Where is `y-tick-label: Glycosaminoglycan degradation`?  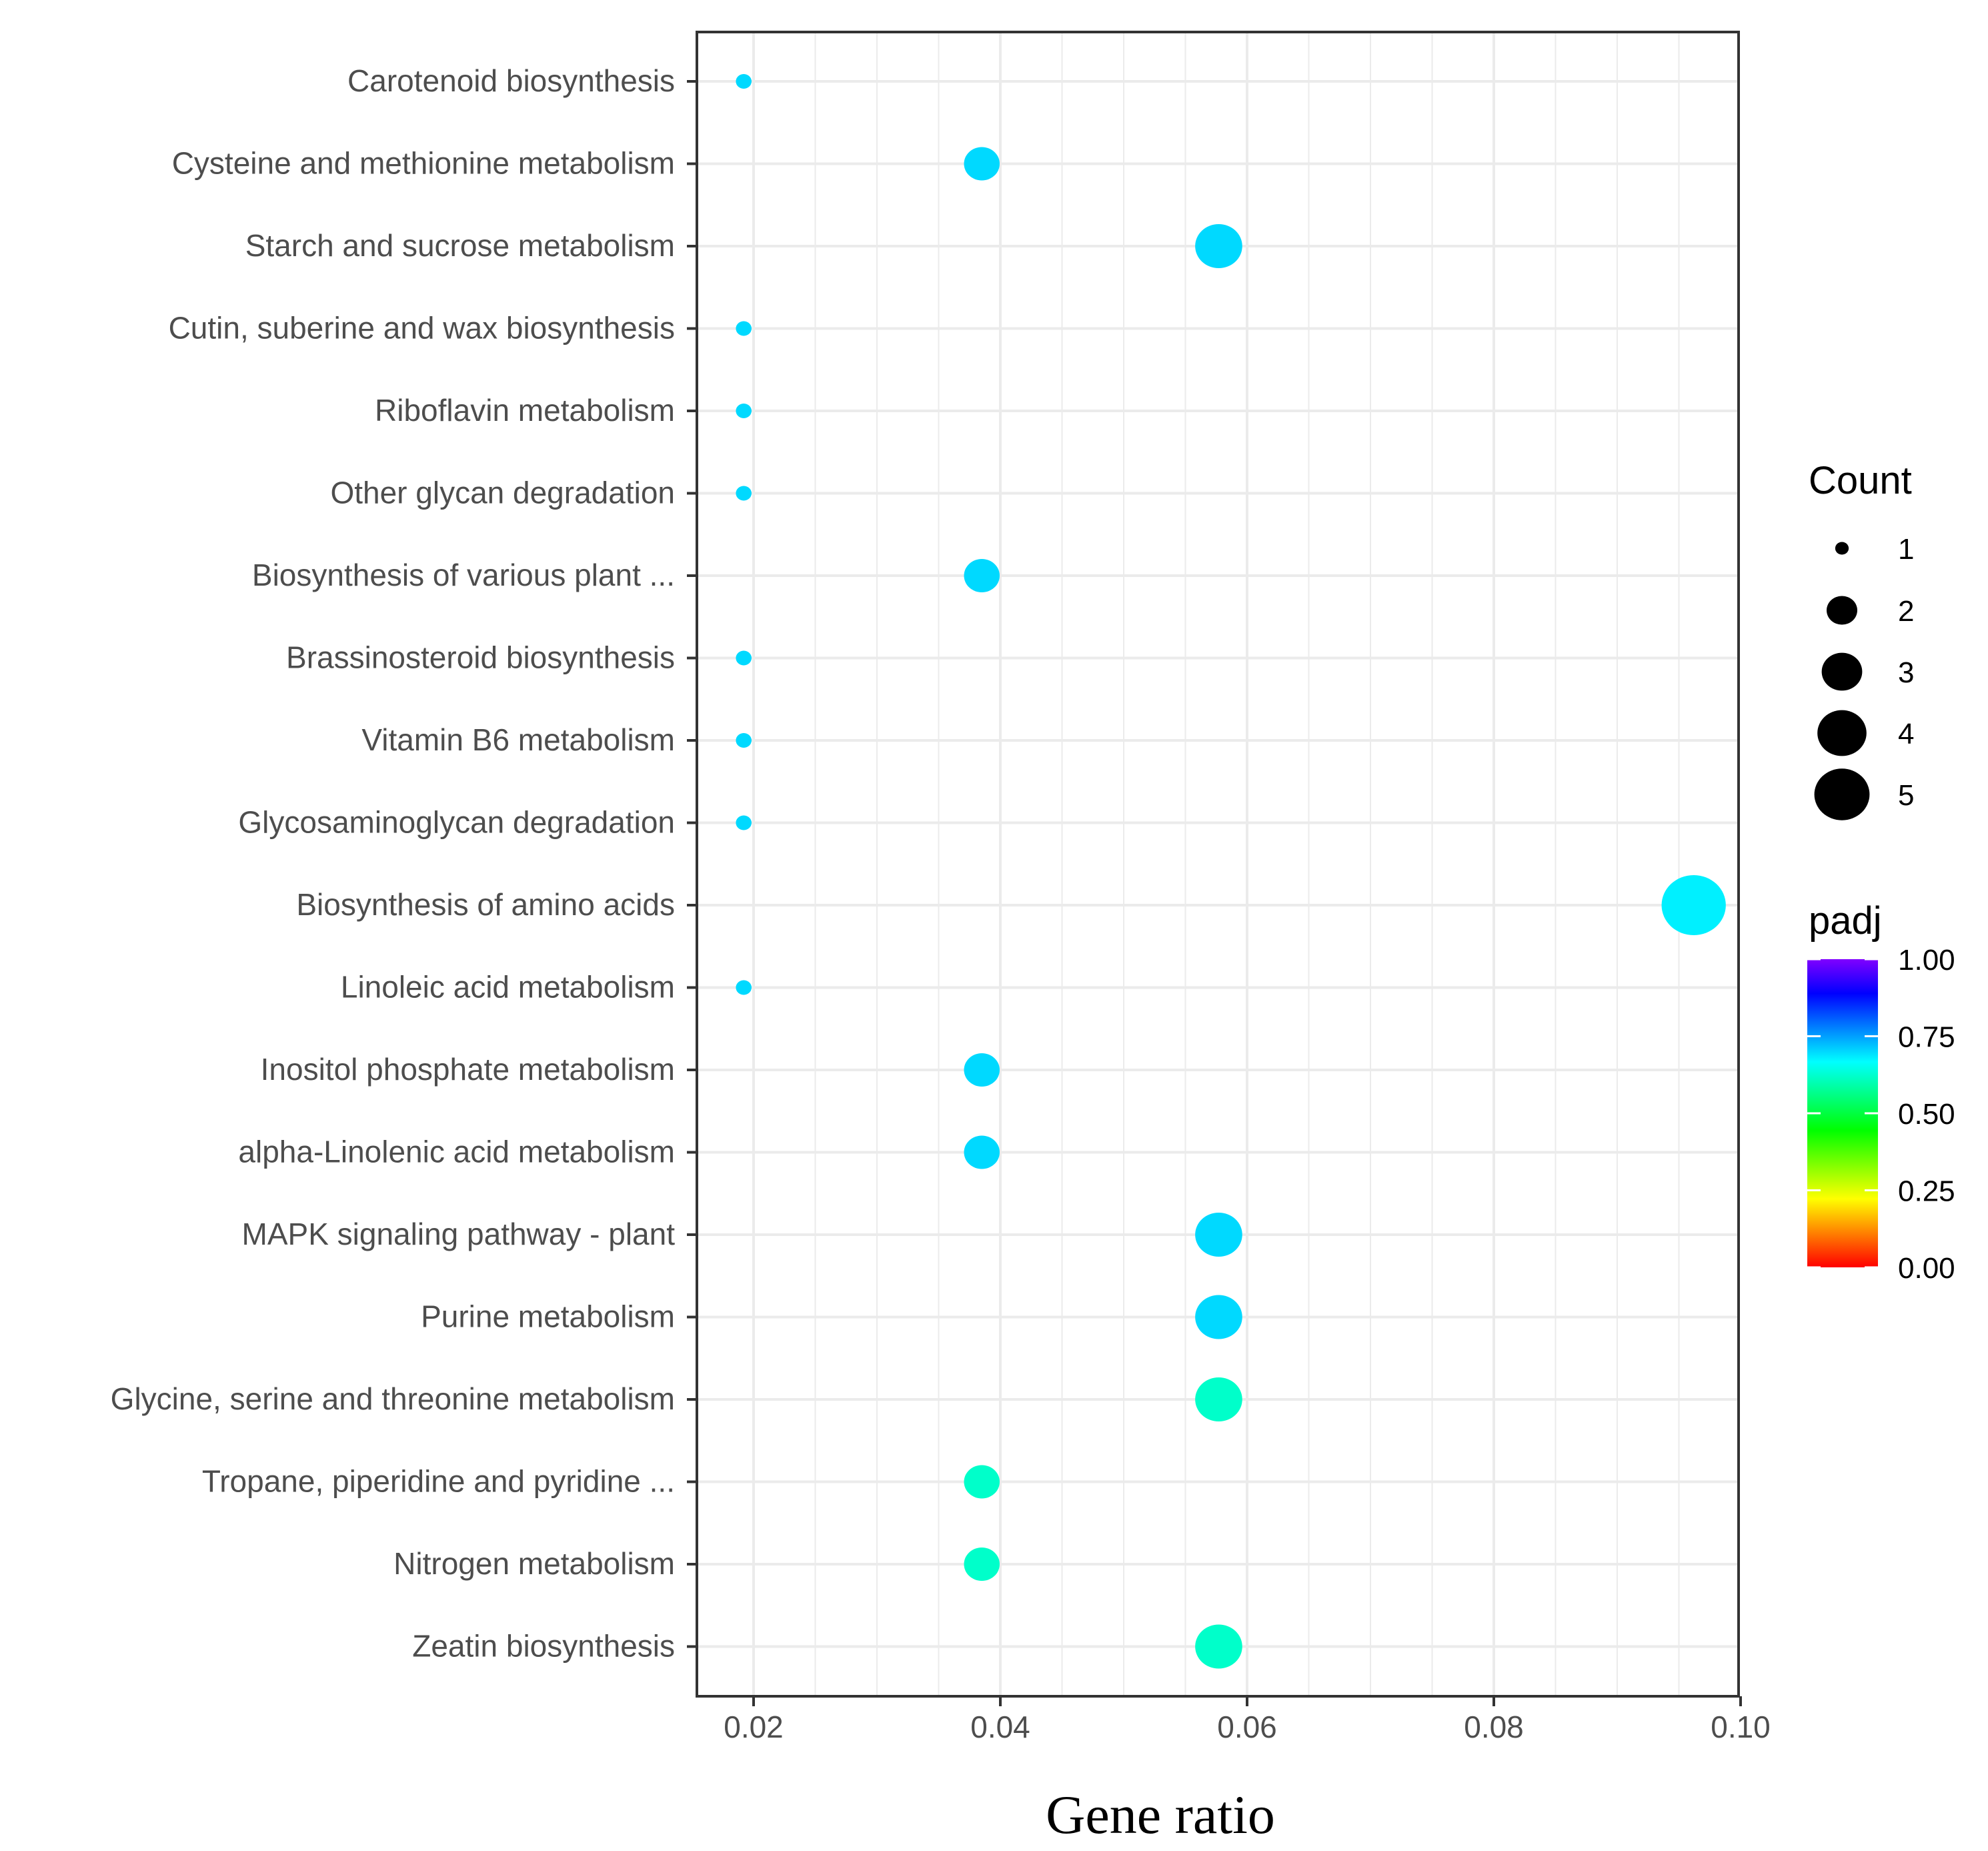
y-tick-label: Glycosaminoglycan degradation is located at coordinates (456, 822).